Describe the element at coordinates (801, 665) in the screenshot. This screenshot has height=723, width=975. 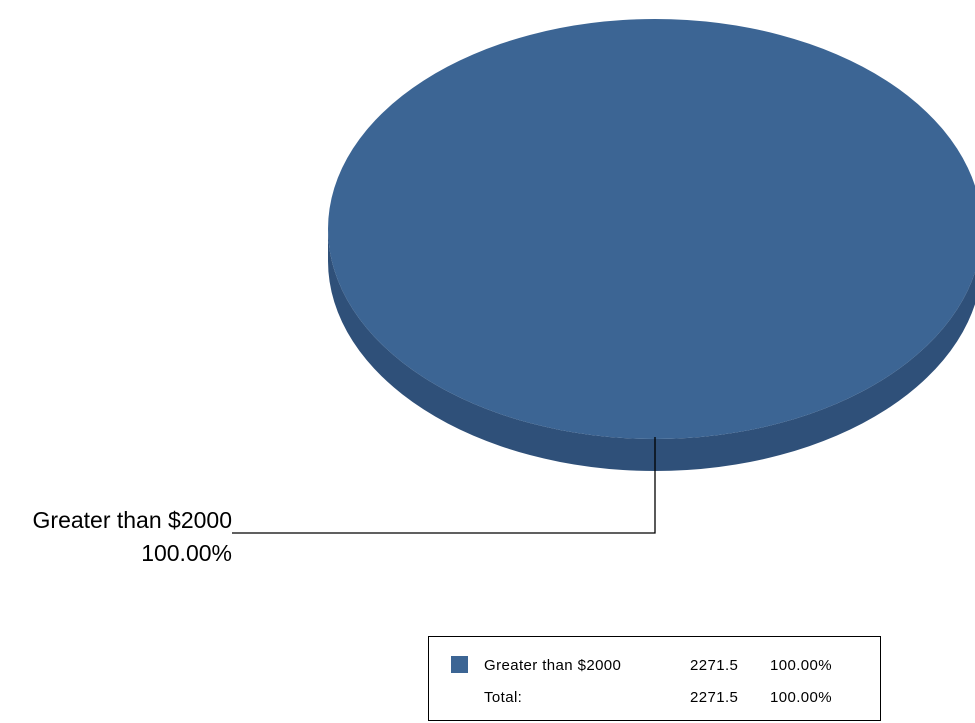
I see `legend-row-1-percent: 100.00%` at that location.